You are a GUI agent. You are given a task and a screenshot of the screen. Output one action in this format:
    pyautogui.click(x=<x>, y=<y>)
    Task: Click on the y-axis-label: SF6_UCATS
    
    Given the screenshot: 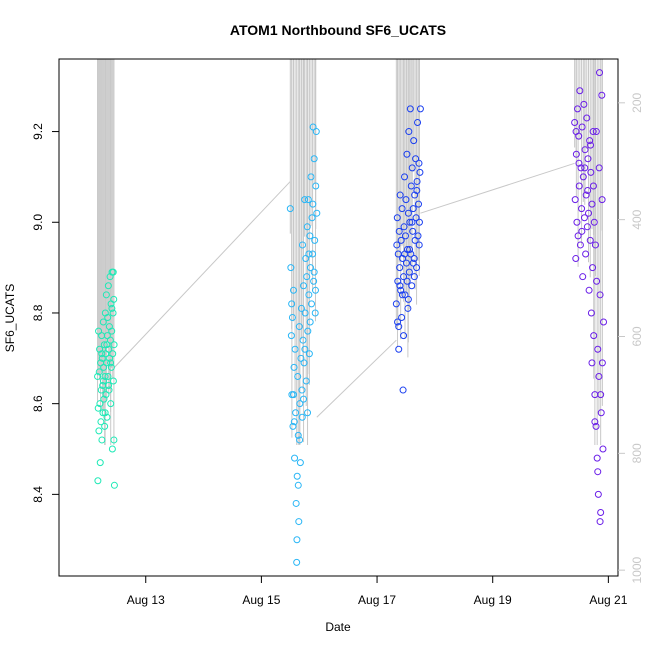 What is the action you would take?
    pyautogui.click(x=10, y=318)
    